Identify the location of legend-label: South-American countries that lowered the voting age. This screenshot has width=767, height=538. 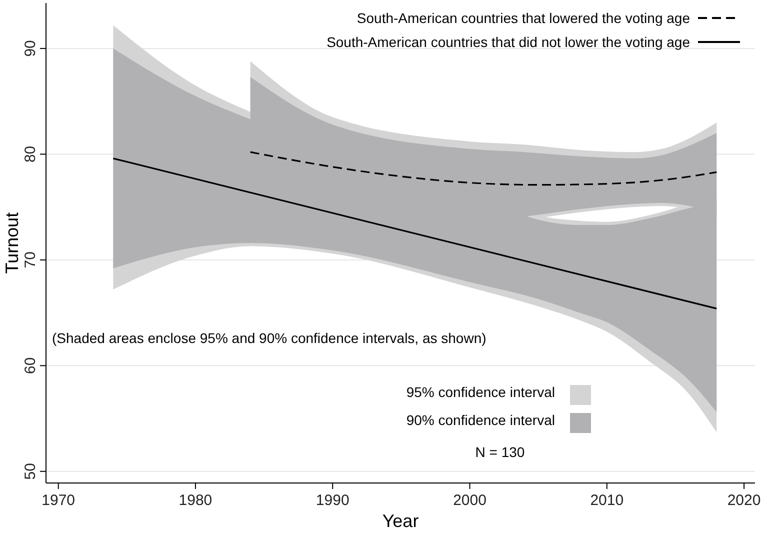
(523, 18).